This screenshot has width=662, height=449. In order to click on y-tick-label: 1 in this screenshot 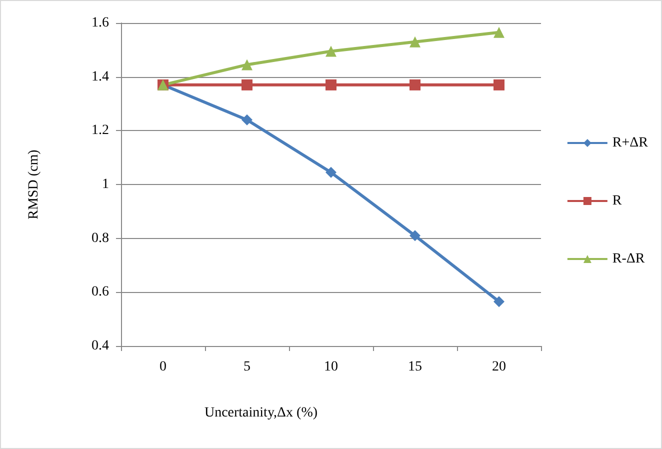, I will do `click(105, 184)`.